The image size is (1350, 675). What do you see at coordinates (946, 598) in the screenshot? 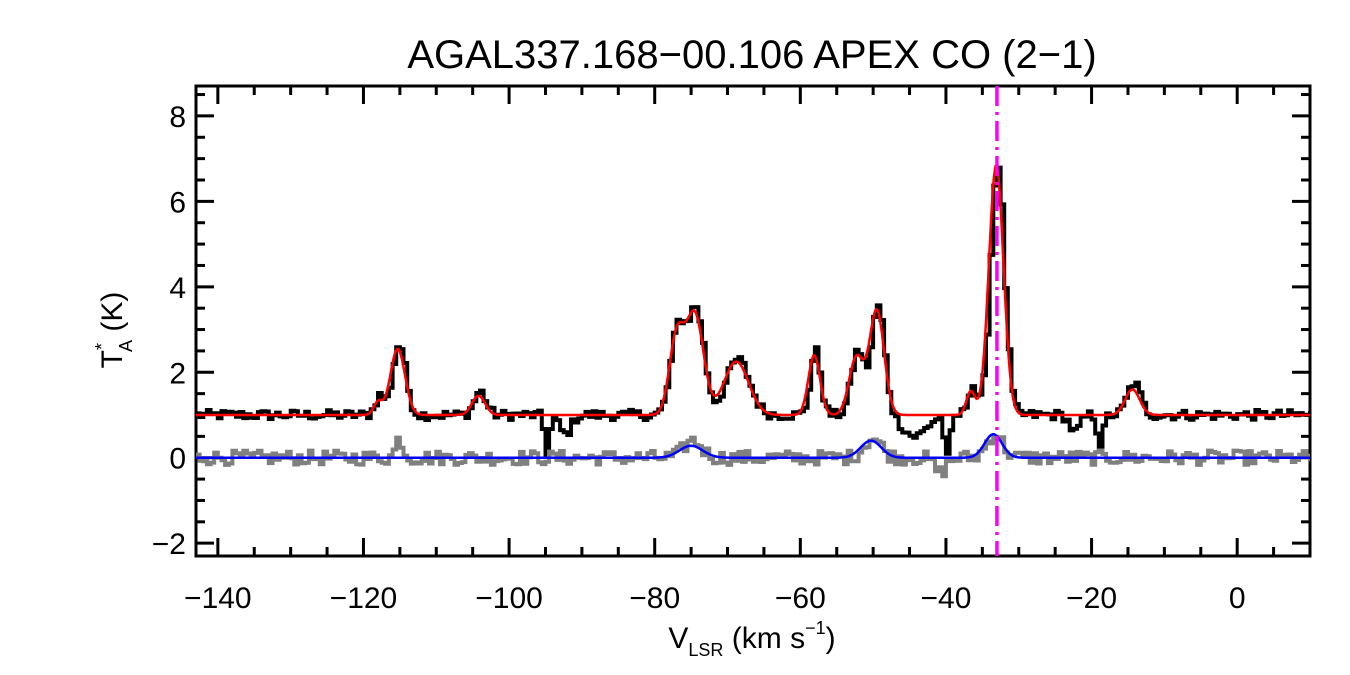
I see `x-tick-label: −40` at bounding box center [946, 598].